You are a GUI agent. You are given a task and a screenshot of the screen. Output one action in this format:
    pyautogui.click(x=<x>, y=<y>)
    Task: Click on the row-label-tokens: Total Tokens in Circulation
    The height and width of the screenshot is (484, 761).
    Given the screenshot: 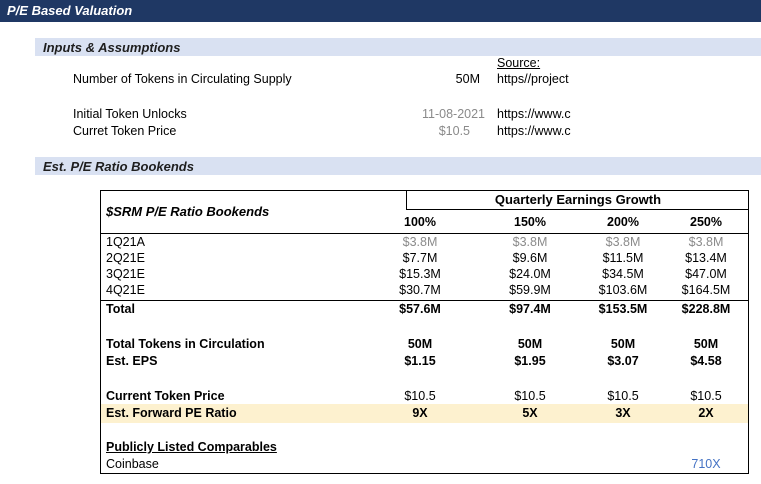 What is the action you would take?
    pyautogui.click(x=185, y=344)
    